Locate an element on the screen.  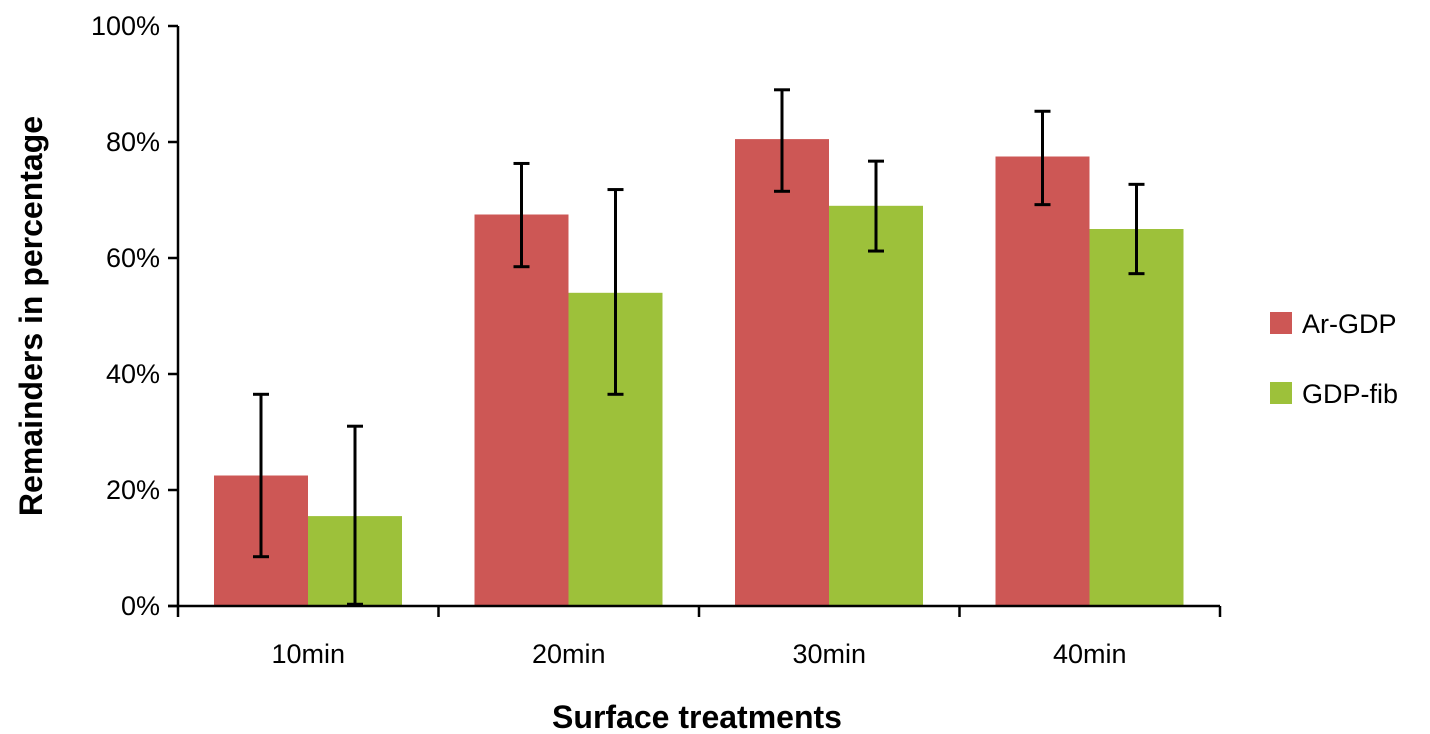
bar-ar-gdp-20min is located at coordinates (521, 410).